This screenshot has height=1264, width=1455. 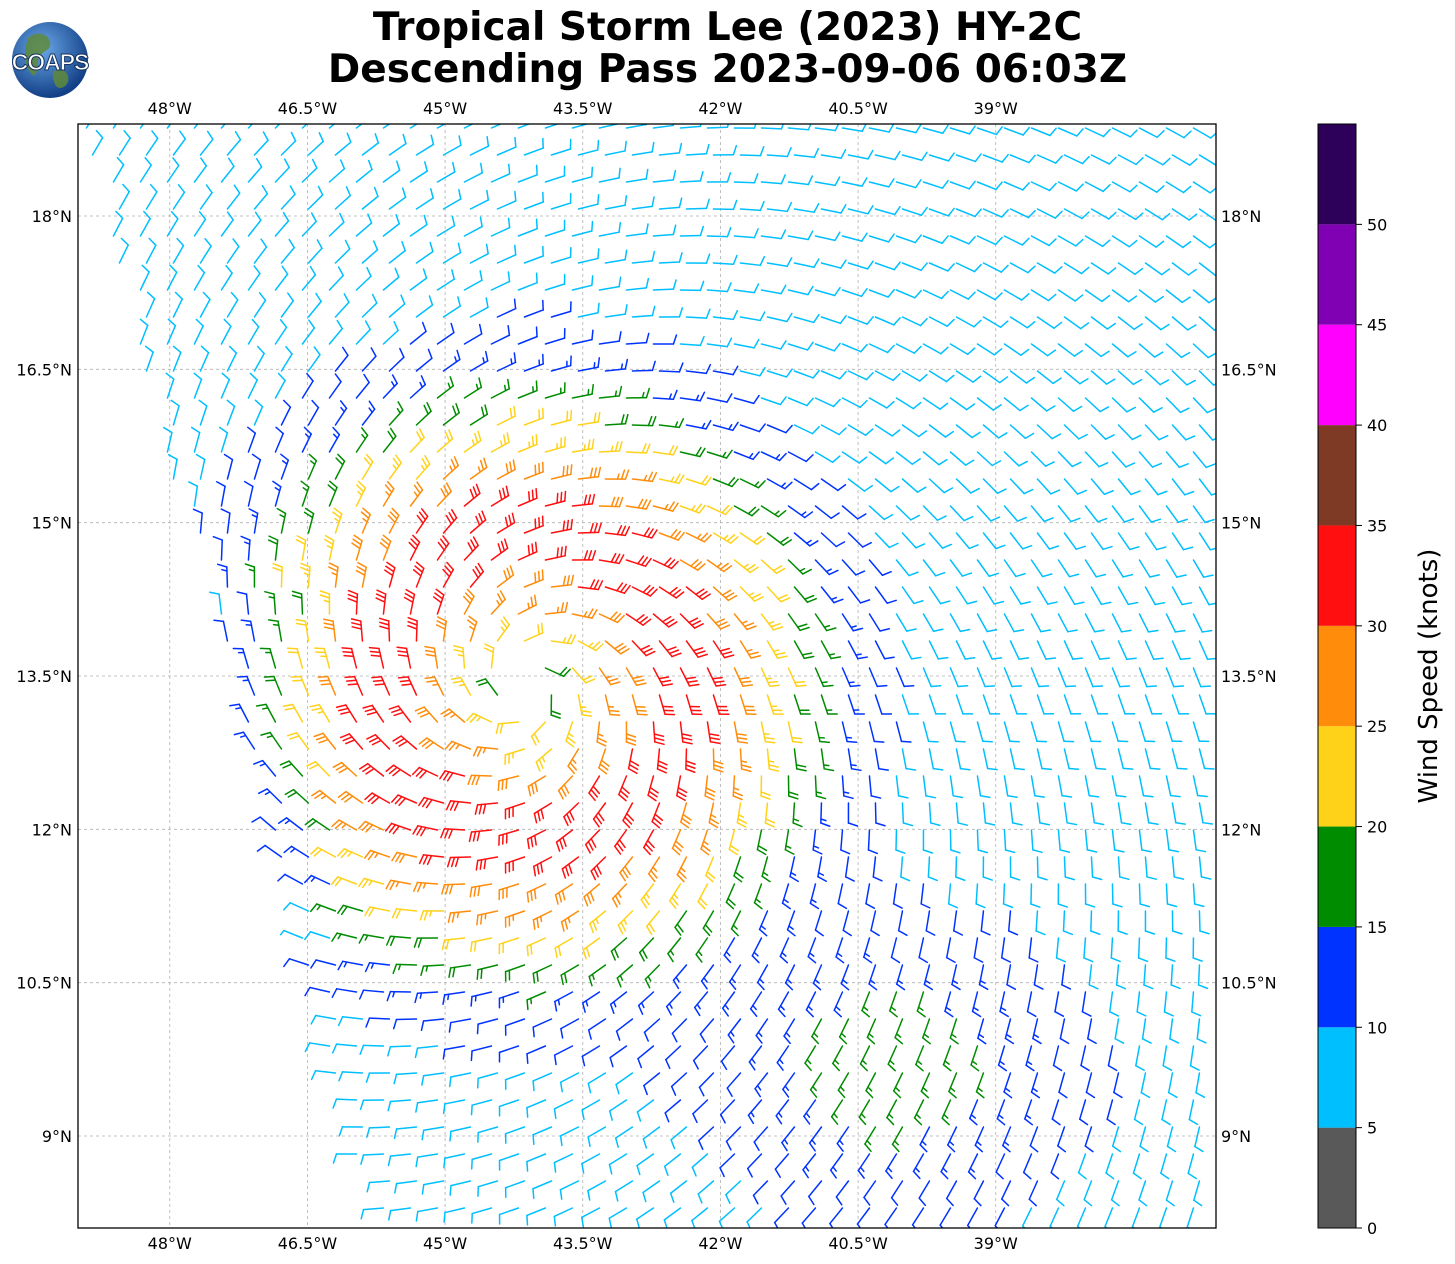 I want to click on lat-tick-label-left: 15°N, so click(x=52, y=523).